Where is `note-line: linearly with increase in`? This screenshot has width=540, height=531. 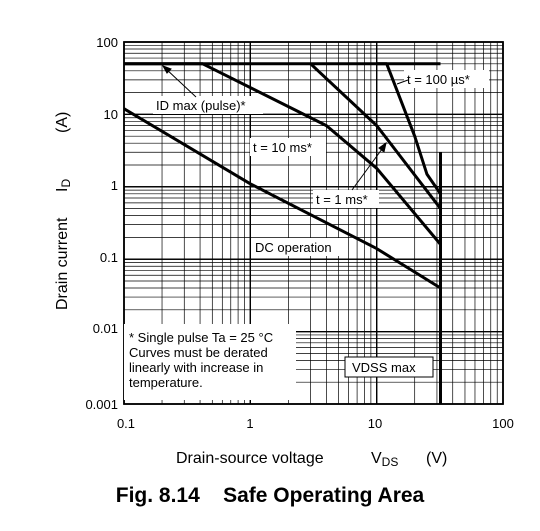
note-line: linearly with increase in is located at coordinates (196, 367).